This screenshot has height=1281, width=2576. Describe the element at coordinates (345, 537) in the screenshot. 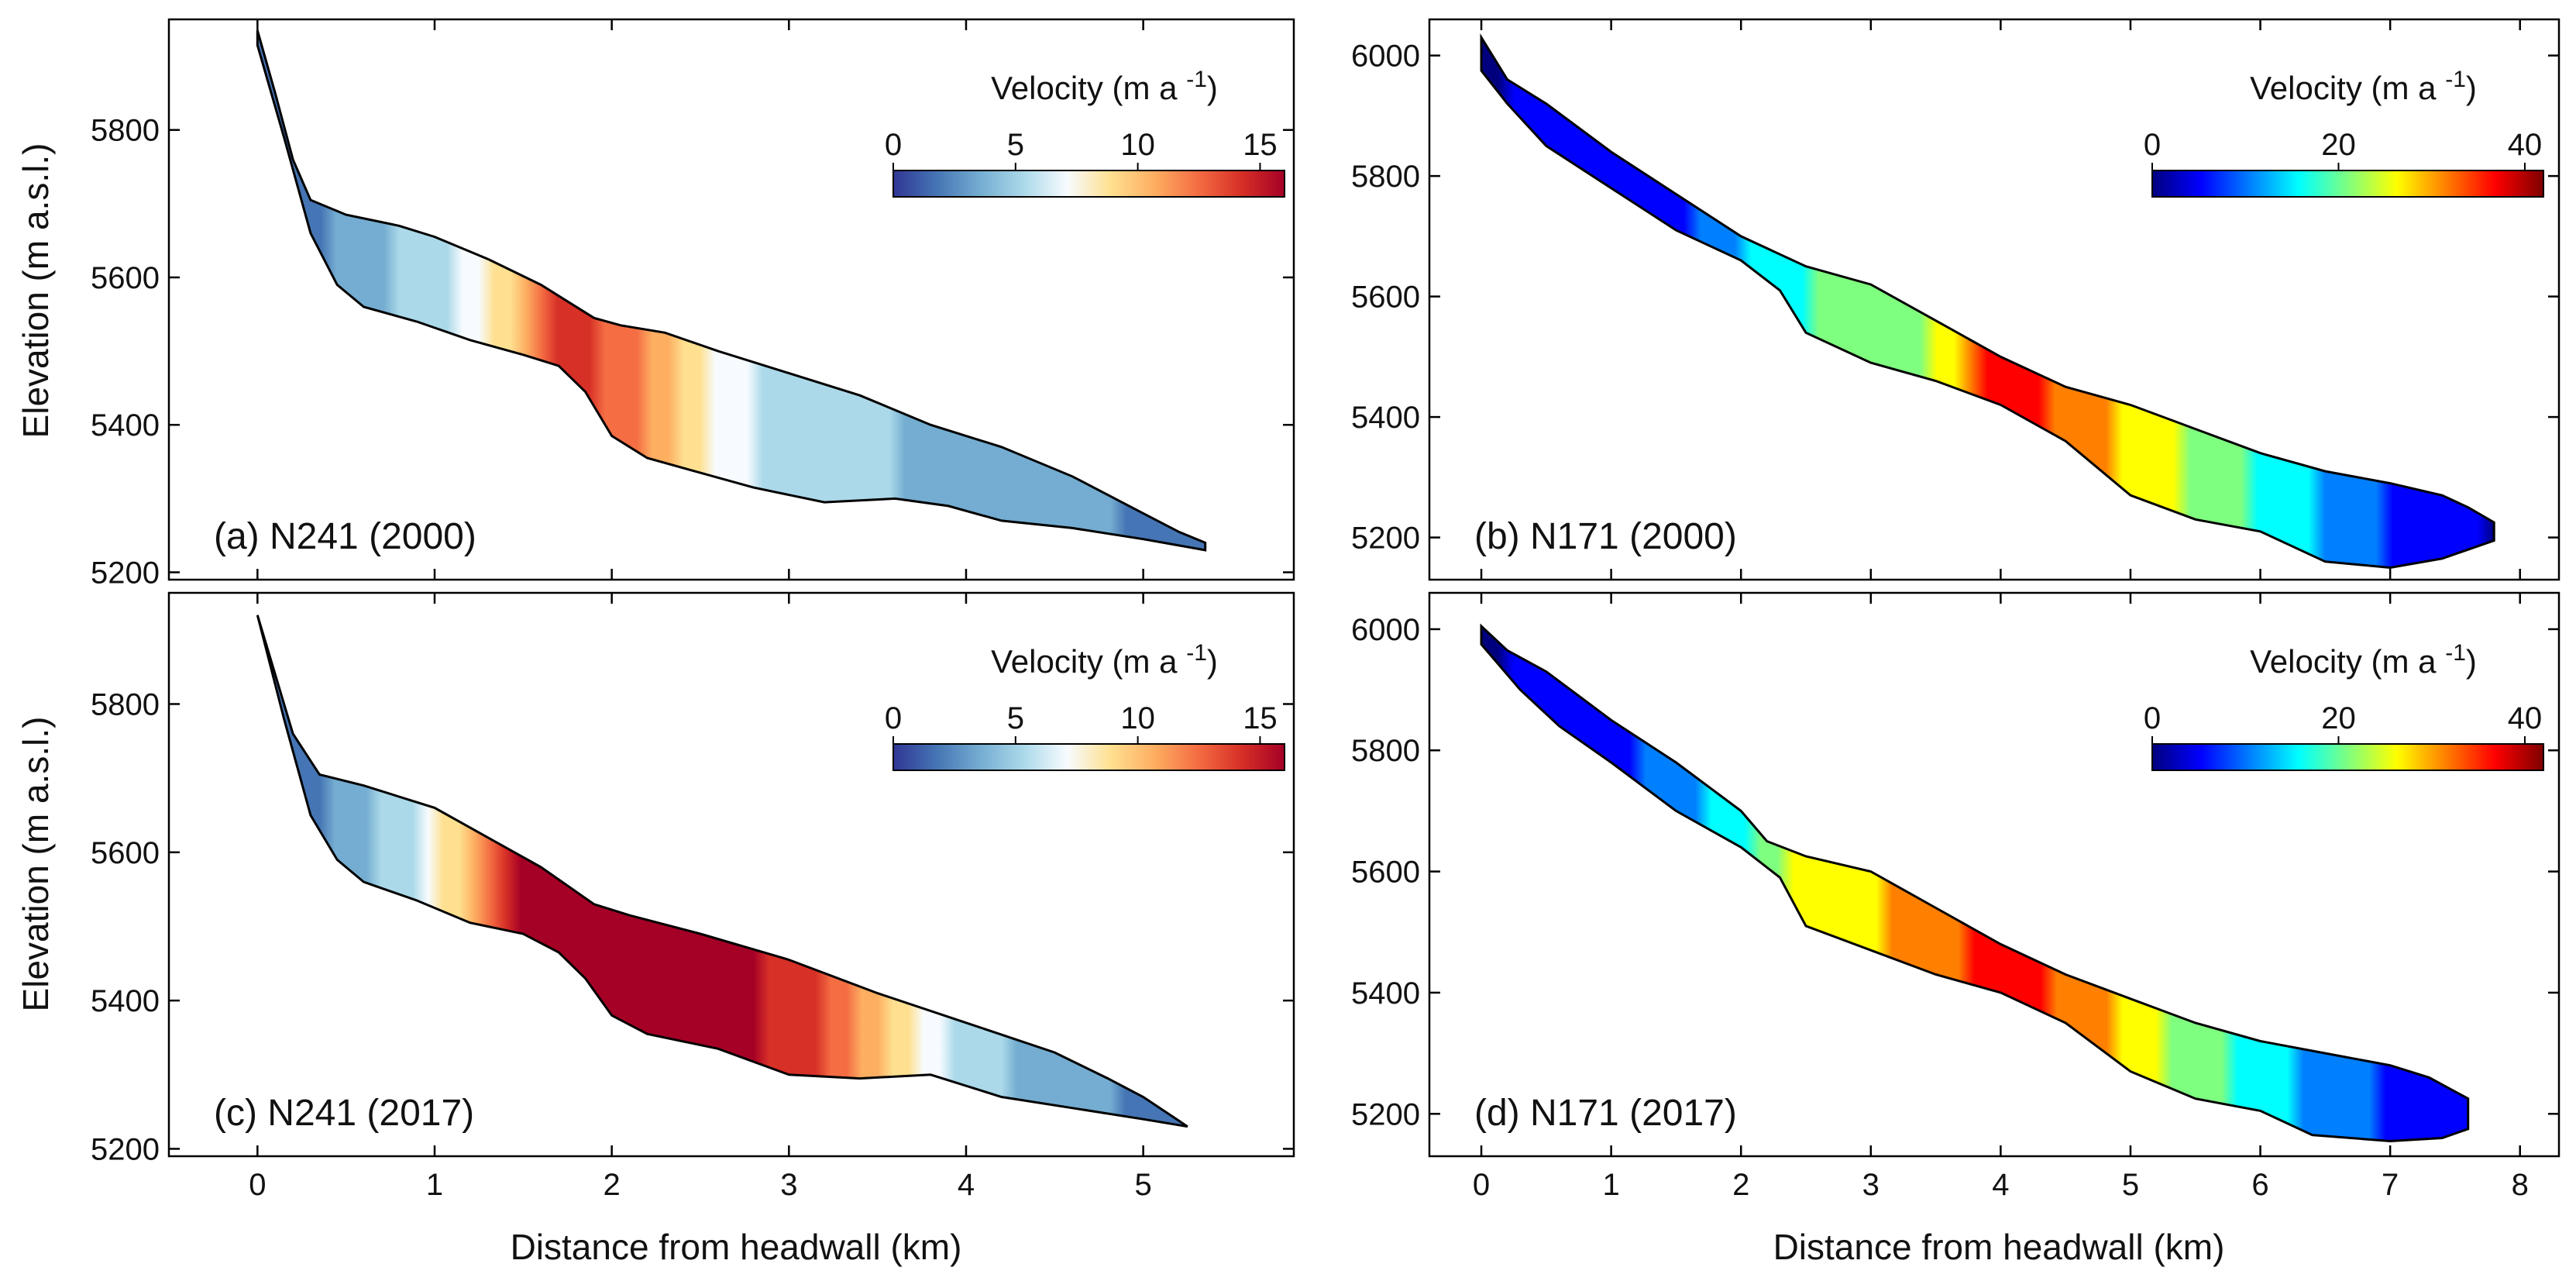

I see `panel-title: (a) N241 (2000)` at that location.